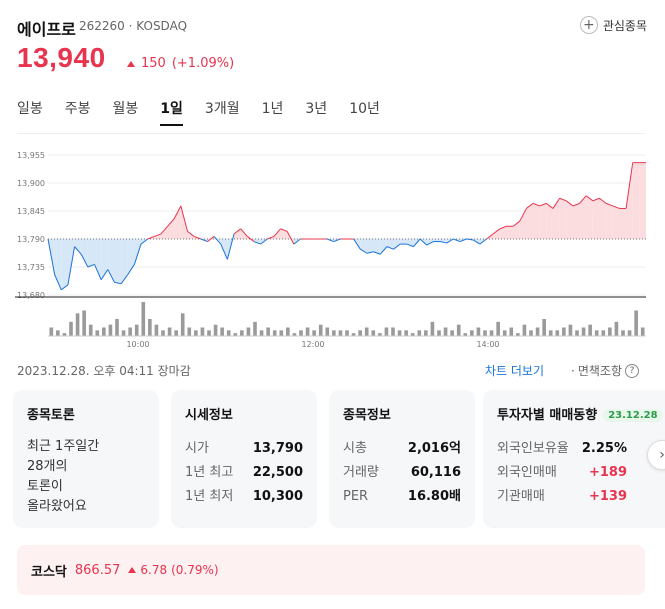  Describe the element at coordinates (364, 109) in the screenshot. I see `tab-7: 10년` at that location.